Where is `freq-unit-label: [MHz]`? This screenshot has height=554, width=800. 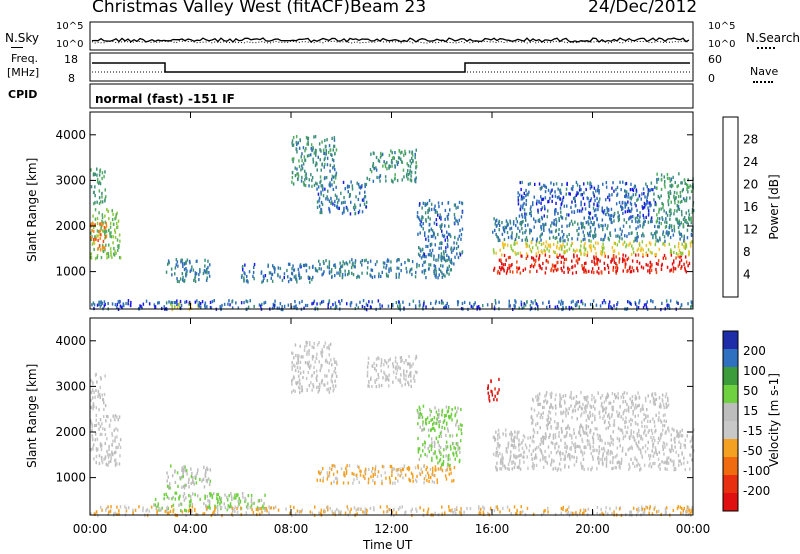 freq-unit-label: [MHz] is located at coordinates (23, 72).